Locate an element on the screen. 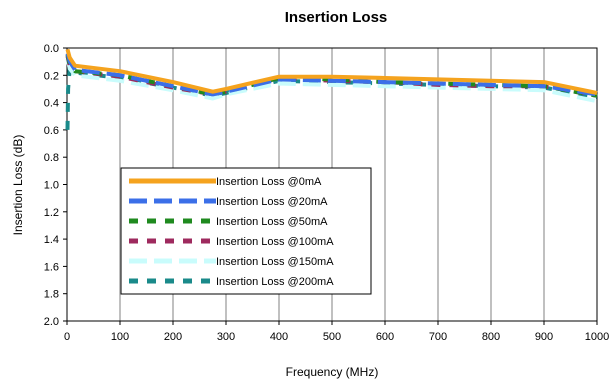 This screenshot has width=611, height=386. x-tick-label: 200 is located at coordinates (173, 337).